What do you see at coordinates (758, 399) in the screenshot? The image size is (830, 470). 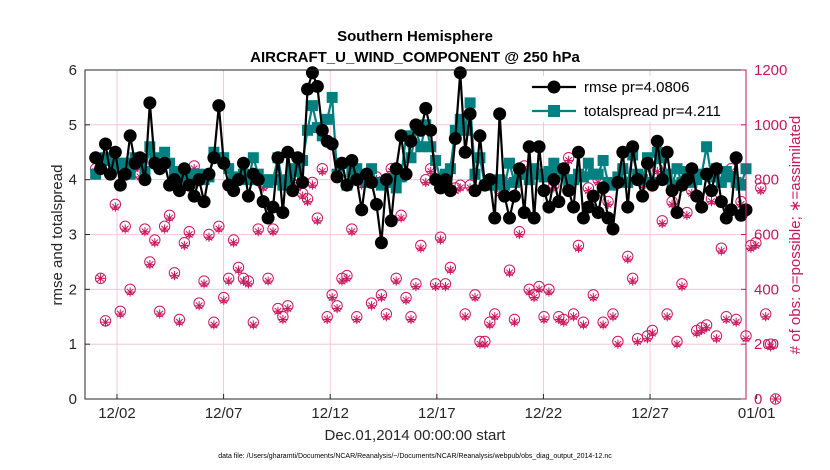 I see `y-tick-label-right: 0` at bounding box center [758, 399].